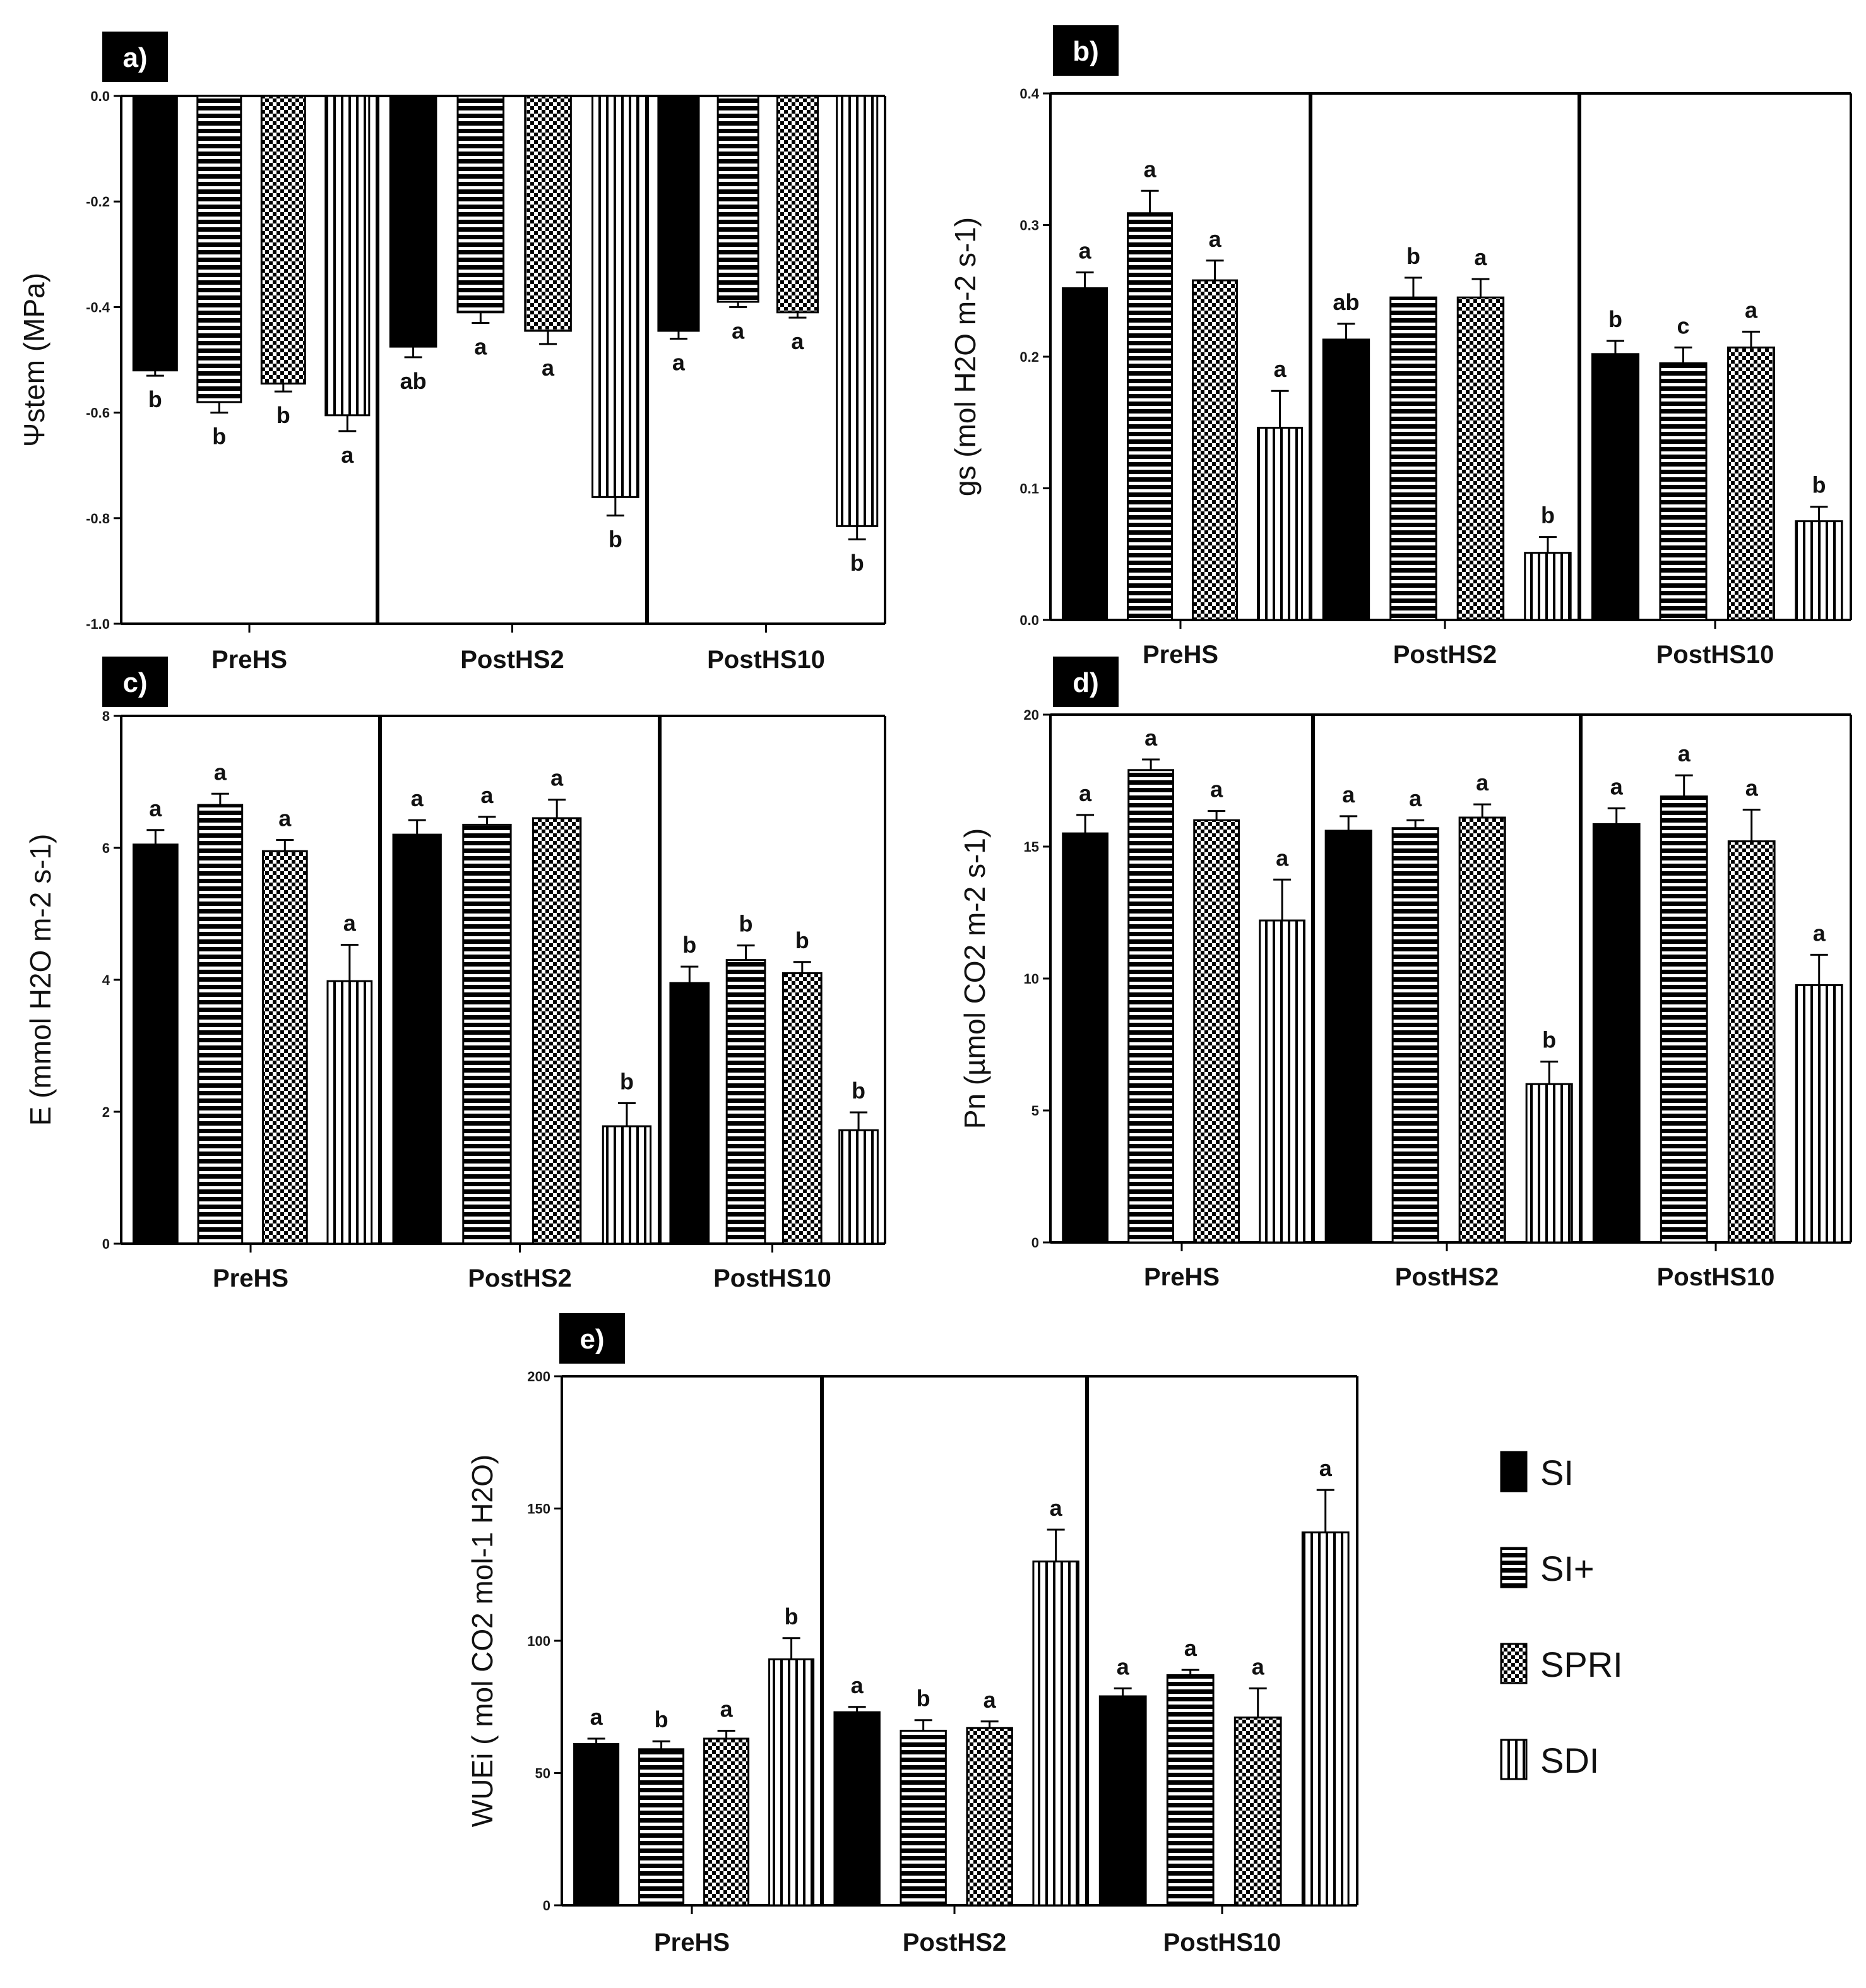 Image resolution: width=1866 pixels, height=1988 pixels. I want to click on panel-label: d), so click(1086, 682).